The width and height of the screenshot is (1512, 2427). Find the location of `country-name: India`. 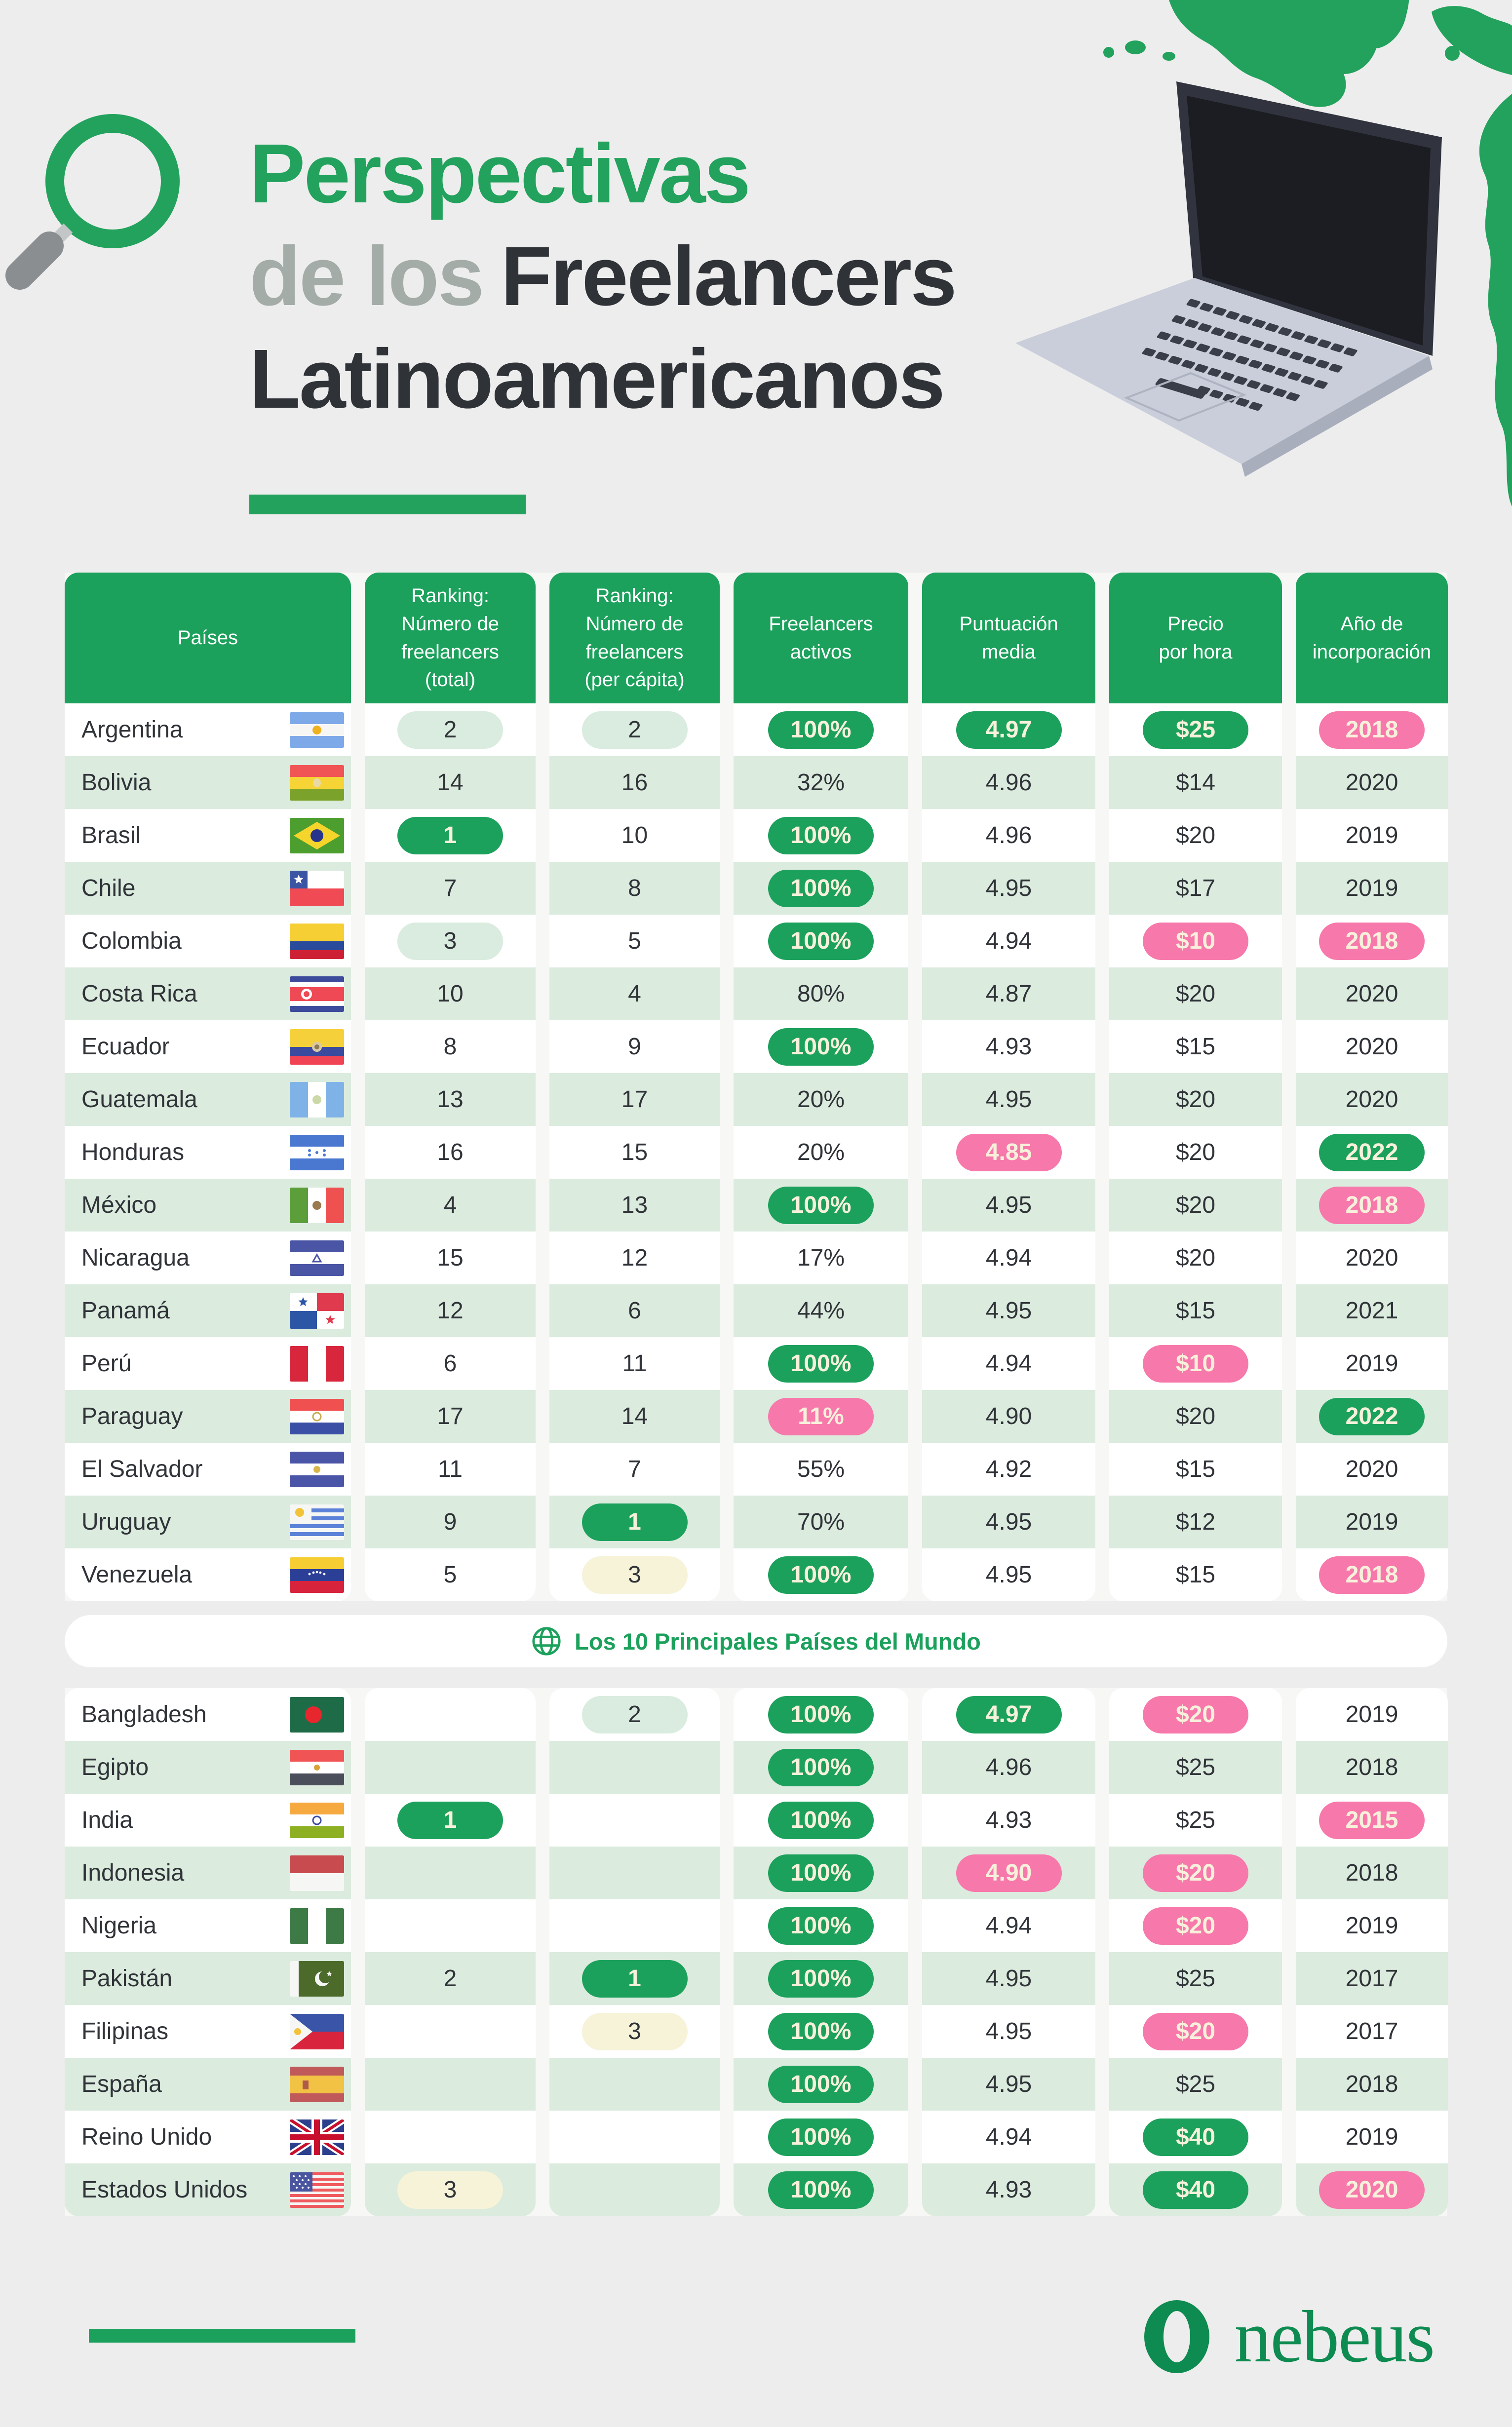

country-name: India is located at coordinates (107, 1820).